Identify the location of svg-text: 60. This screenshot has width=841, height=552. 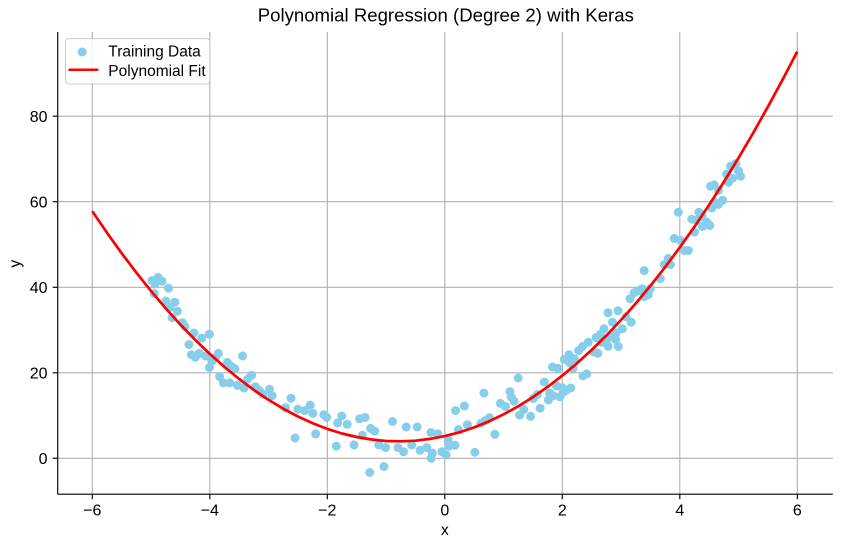
(39, 202).